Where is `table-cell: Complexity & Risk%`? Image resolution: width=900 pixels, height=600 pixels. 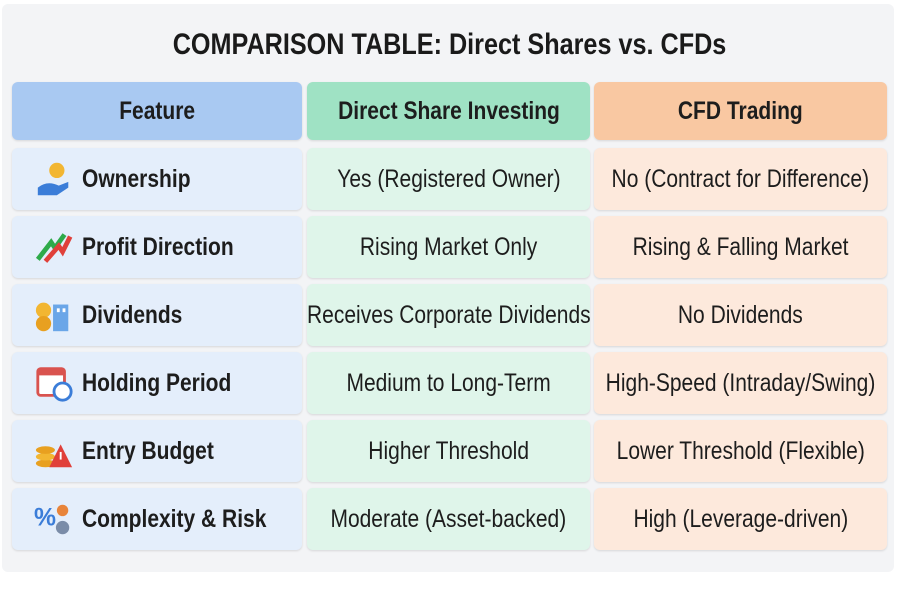 table-cell: Complexity & Risk% is located at coordinates (157, 519).